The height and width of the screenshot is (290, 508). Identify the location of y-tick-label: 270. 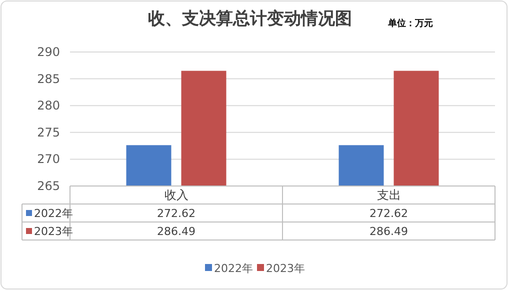
(48, 159).